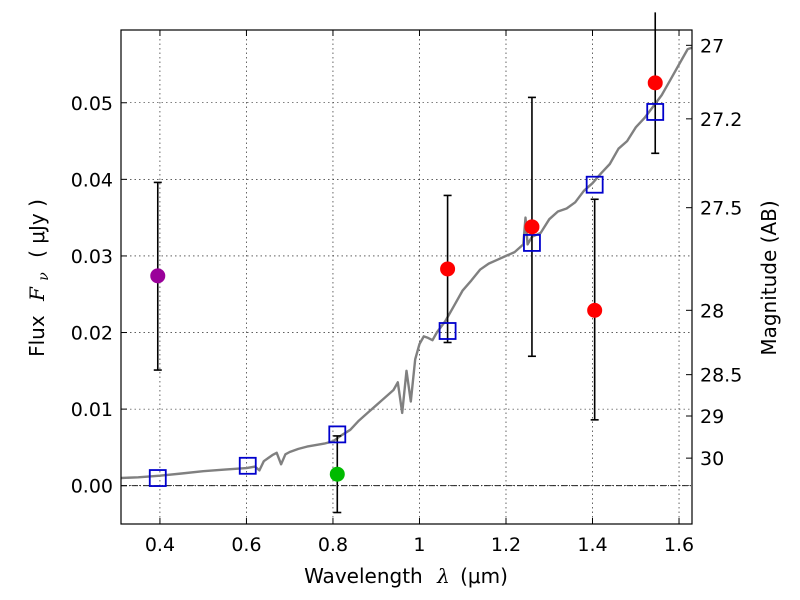 The width and height of the screenshot is (800, 600). What do you see at coordinates (679, 545) in the screenshot?
I see `x-tick-label: 1.6` at bounding box center [679, 545].